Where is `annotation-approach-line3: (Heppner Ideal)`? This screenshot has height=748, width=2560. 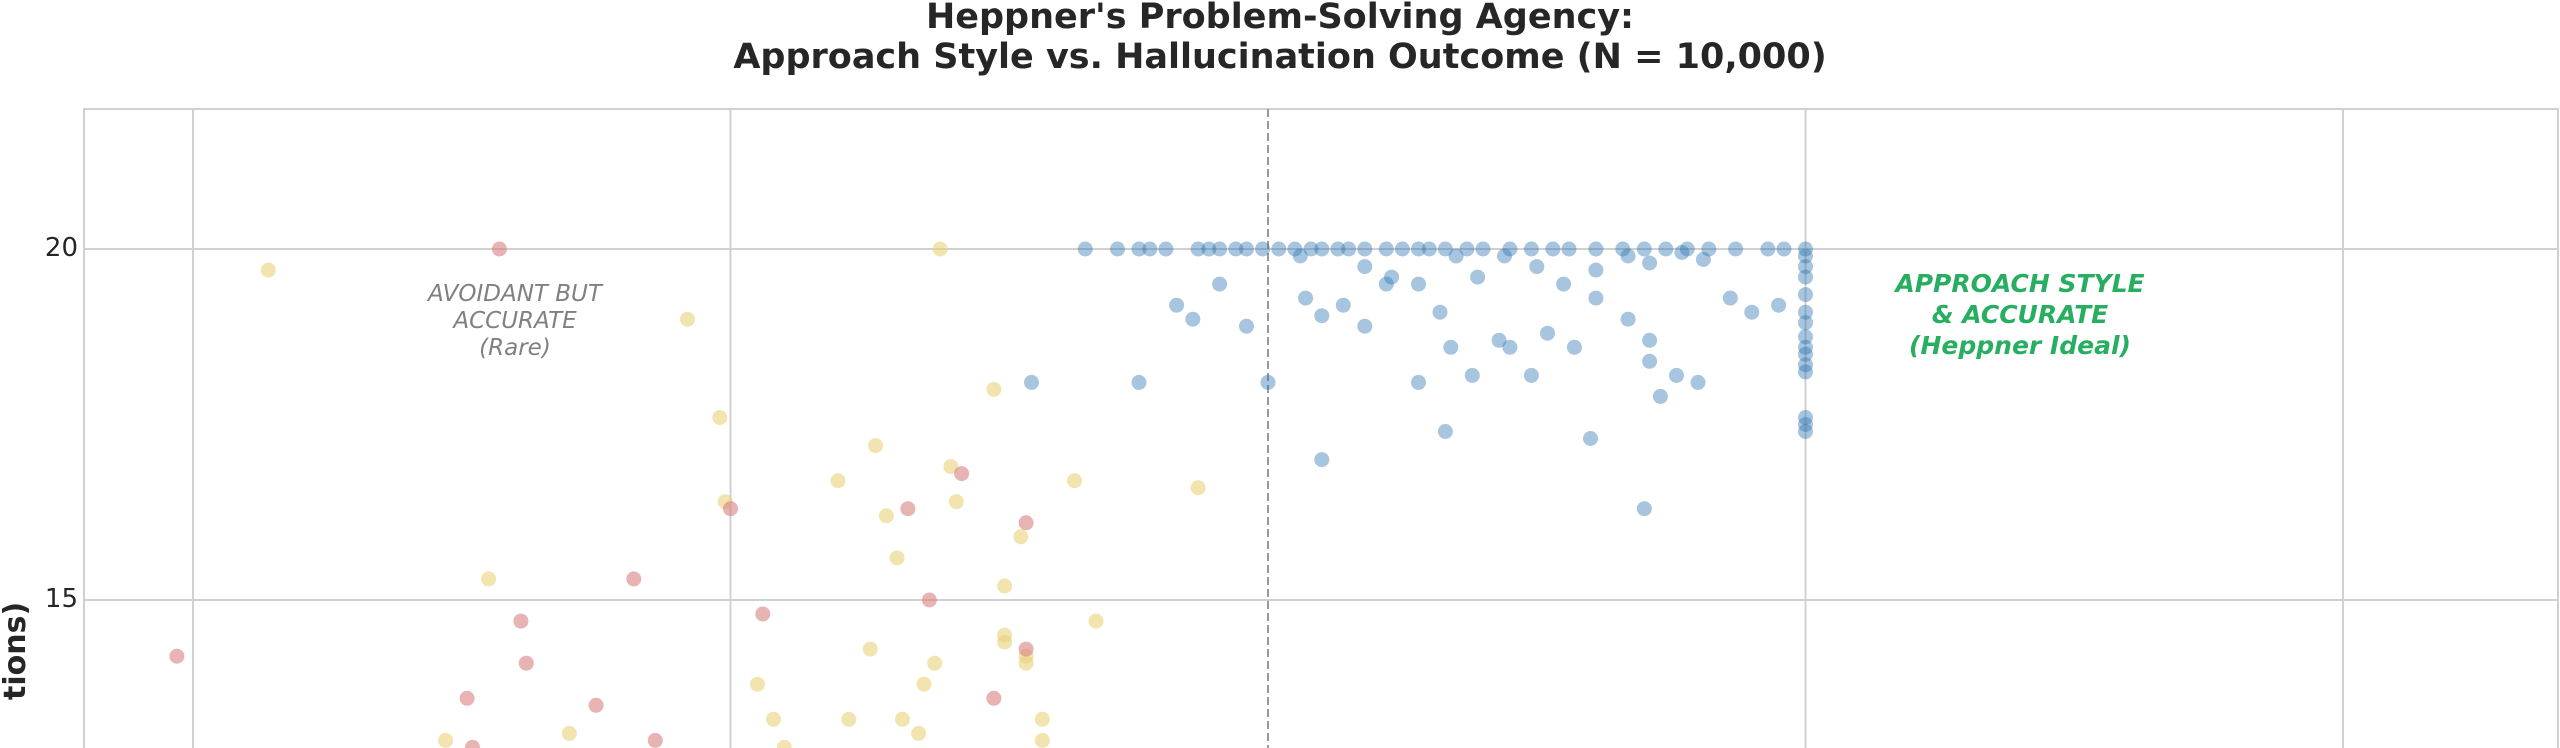 annotation-approach-line3: (Heppner Ideal) is located at coordinates (2020, 345).